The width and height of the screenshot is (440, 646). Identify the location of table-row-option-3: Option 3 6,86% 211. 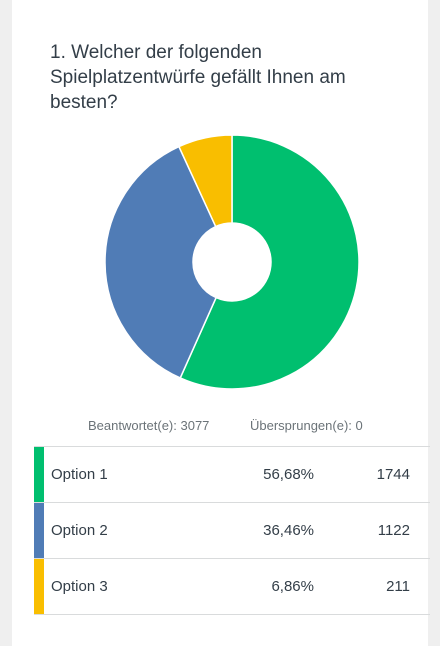
(232, 587).